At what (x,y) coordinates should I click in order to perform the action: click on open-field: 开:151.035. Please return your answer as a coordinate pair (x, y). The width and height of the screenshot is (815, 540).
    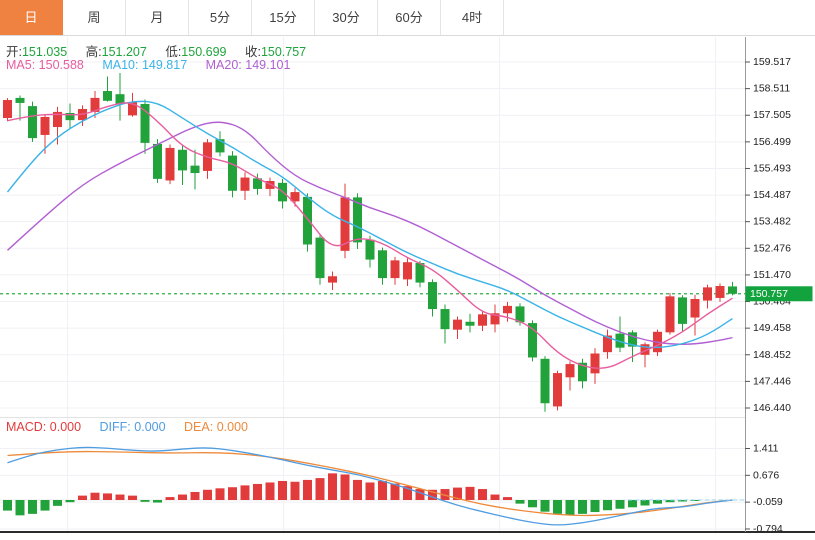
    Looking at the image, I should click on (36, 52).